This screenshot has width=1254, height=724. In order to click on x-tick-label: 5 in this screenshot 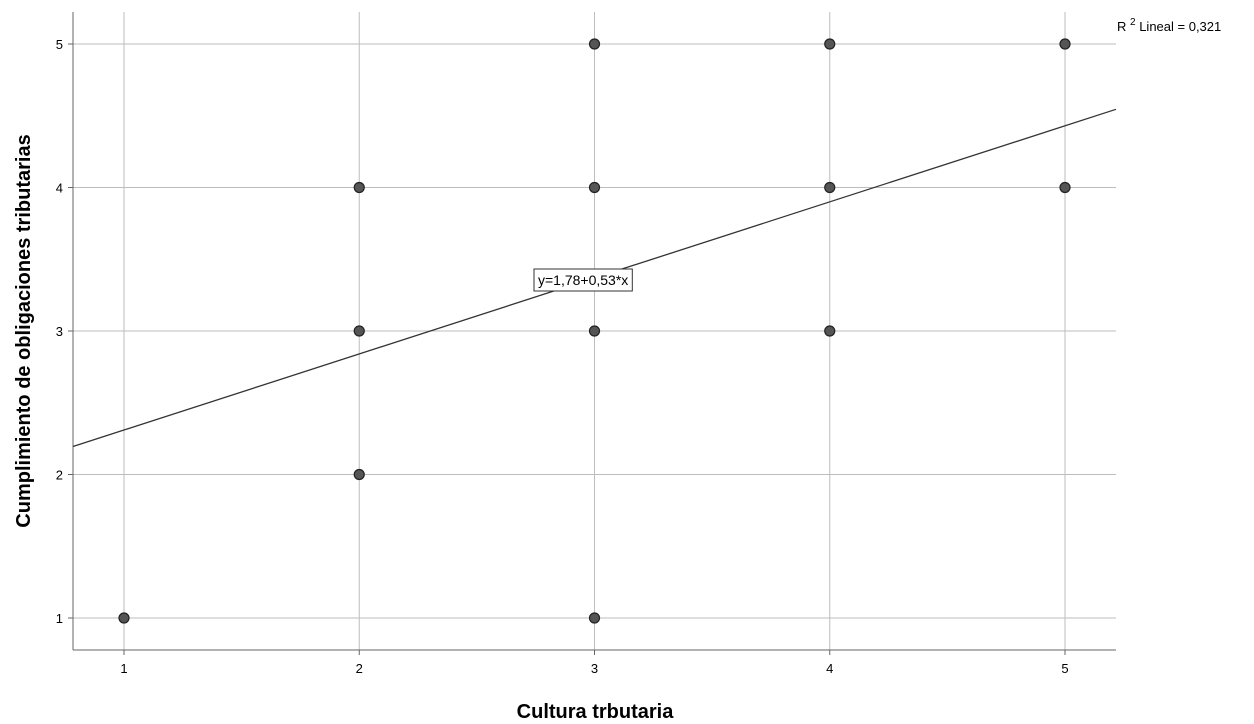, I will do `click(1064, 668)`.